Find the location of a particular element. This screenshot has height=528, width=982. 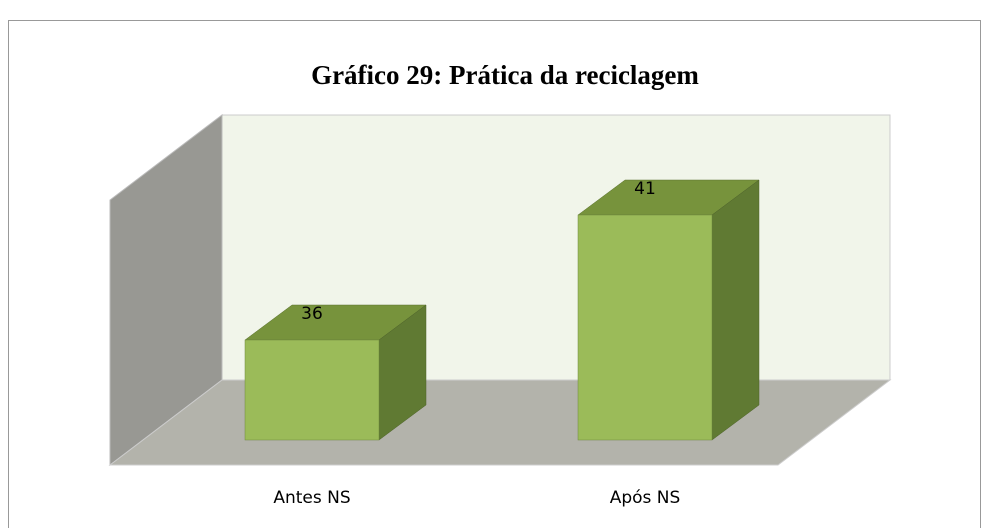

x-tick-label: Após NS is located at coordinates (645, 498).